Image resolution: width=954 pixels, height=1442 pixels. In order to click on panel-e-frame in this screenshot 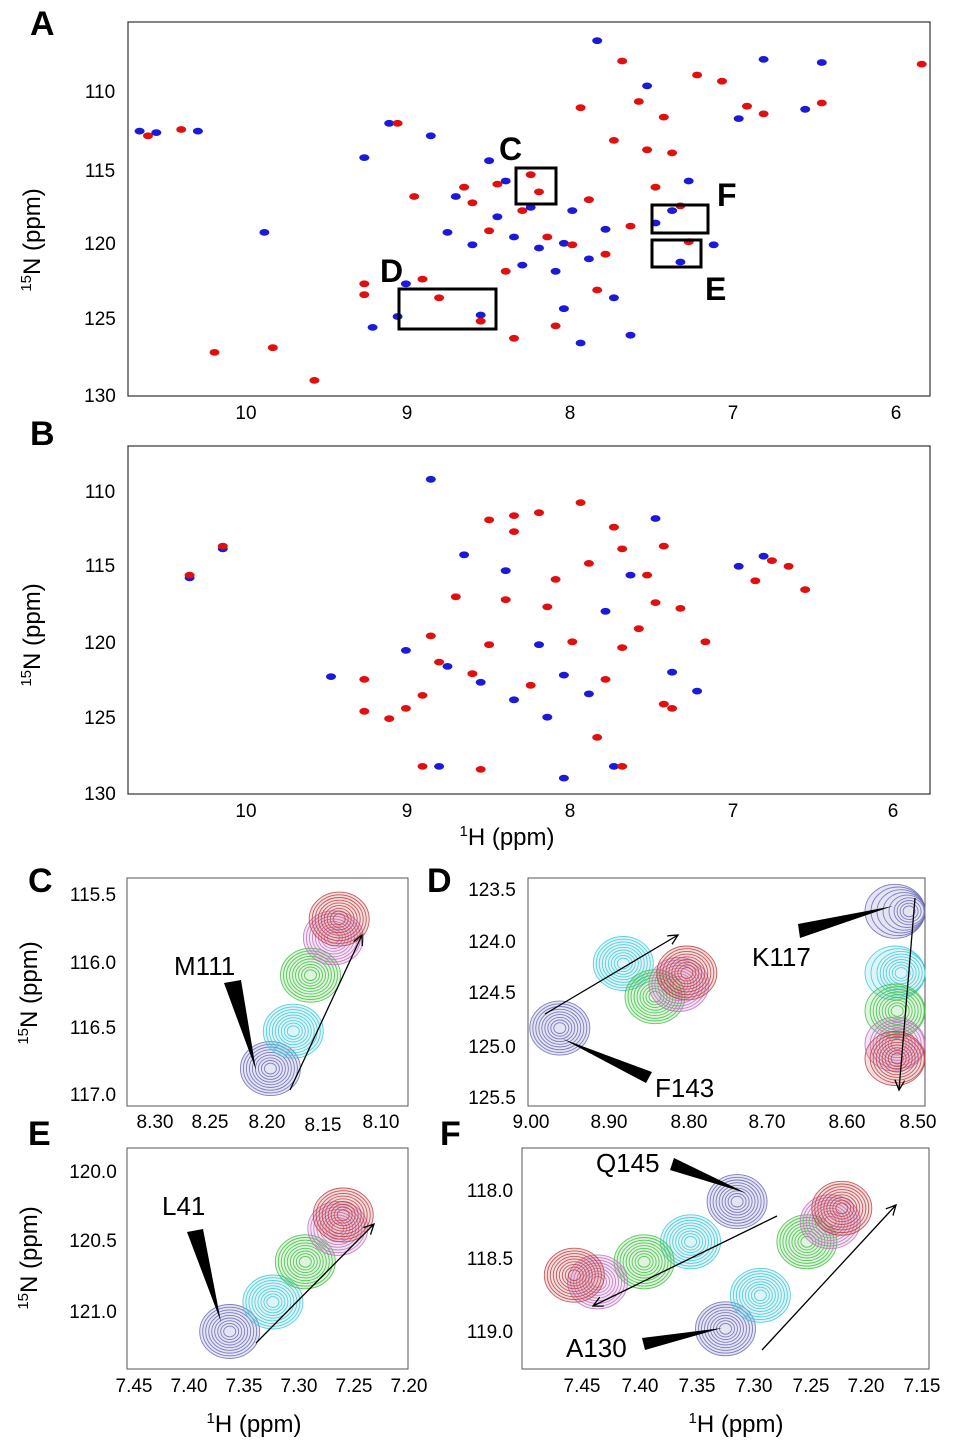, I will do `click(267, 1258)`.